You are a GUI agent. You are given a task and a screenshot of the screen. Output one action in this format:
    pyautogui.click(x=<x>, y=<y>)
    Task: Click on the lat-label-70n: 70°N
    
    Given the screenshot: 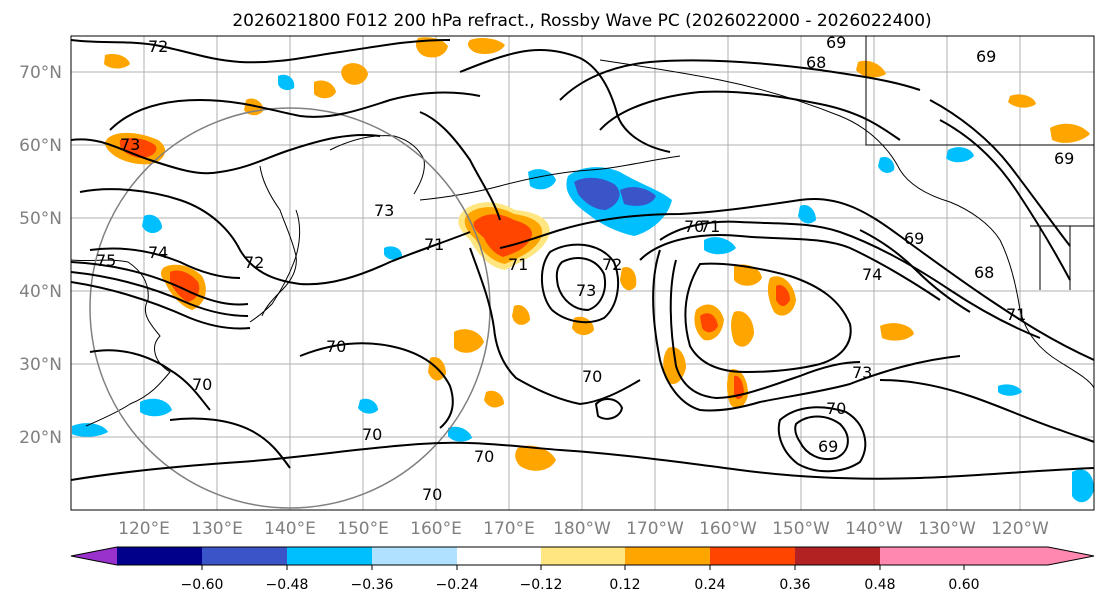 What is the action you would take?
    pyautogui.click(x=40, y=73)
    